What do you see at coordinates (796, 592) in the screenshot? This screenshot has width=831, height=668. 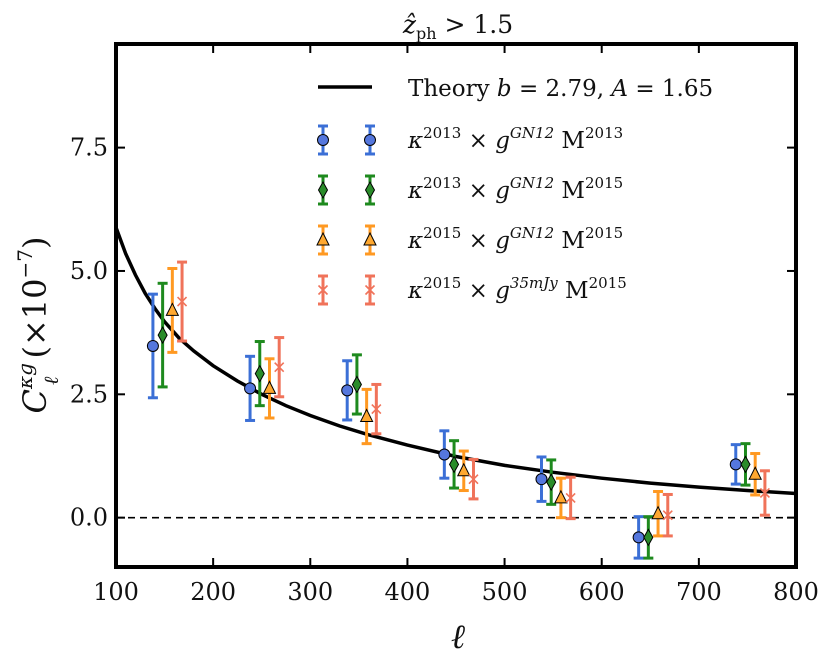 I see `x-tick-label: 800` at bounding box center [796, 592].